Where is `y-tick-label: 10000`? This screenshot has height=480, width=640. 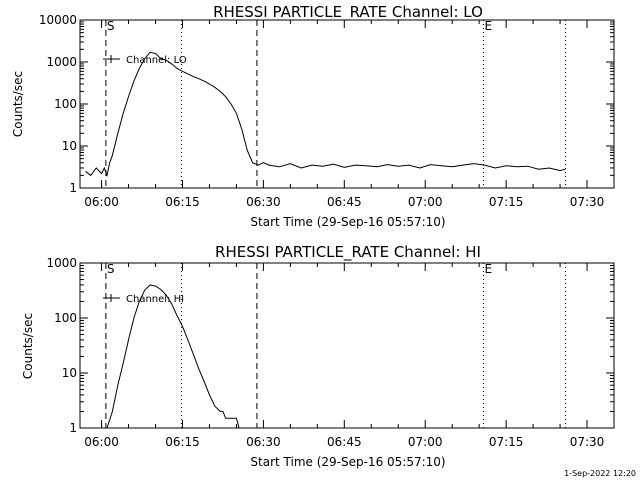 y-tick-label: 10000 is located at coordinates (58, 20).